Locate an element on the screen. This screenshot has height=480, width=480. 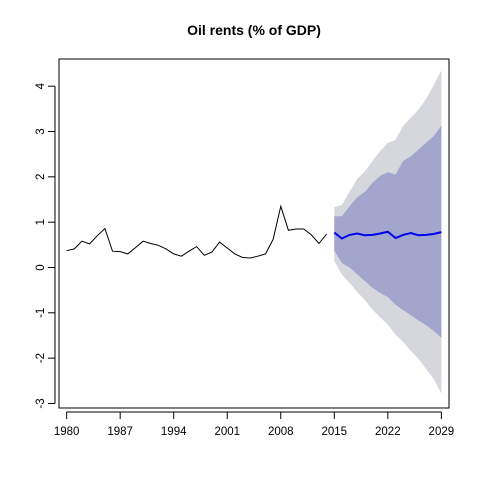
x-tick-label: 2008 is located at coordinates (281, 432).